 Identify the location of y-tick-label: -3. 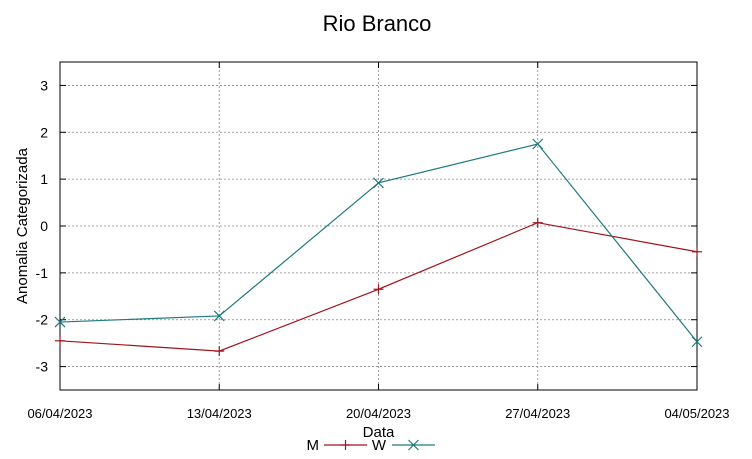
(42, 367).